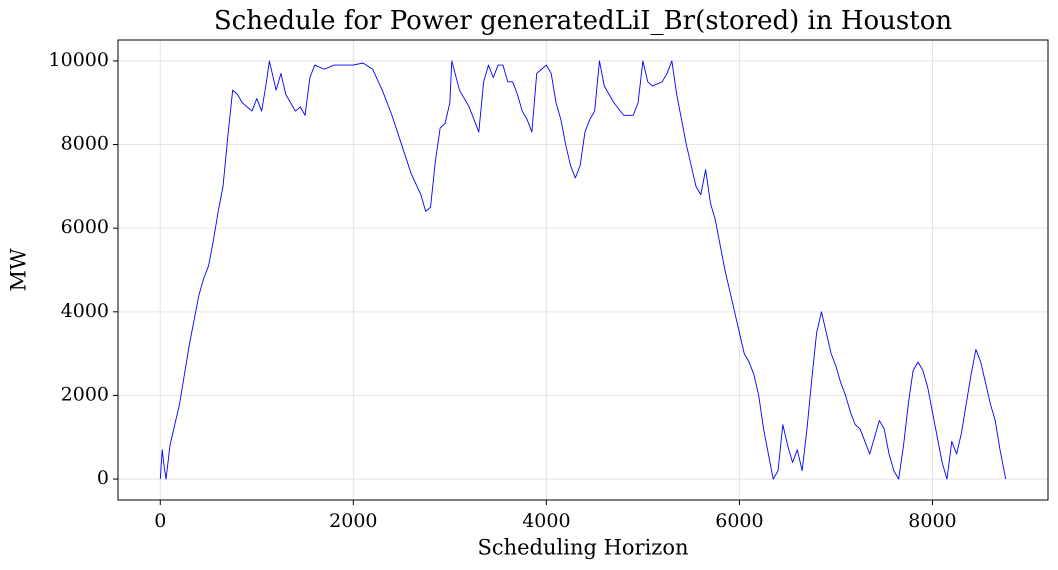  Describe the element at coordinates (739, 521) in the screenshot. I see `x-tick-label: 6000` at that location.